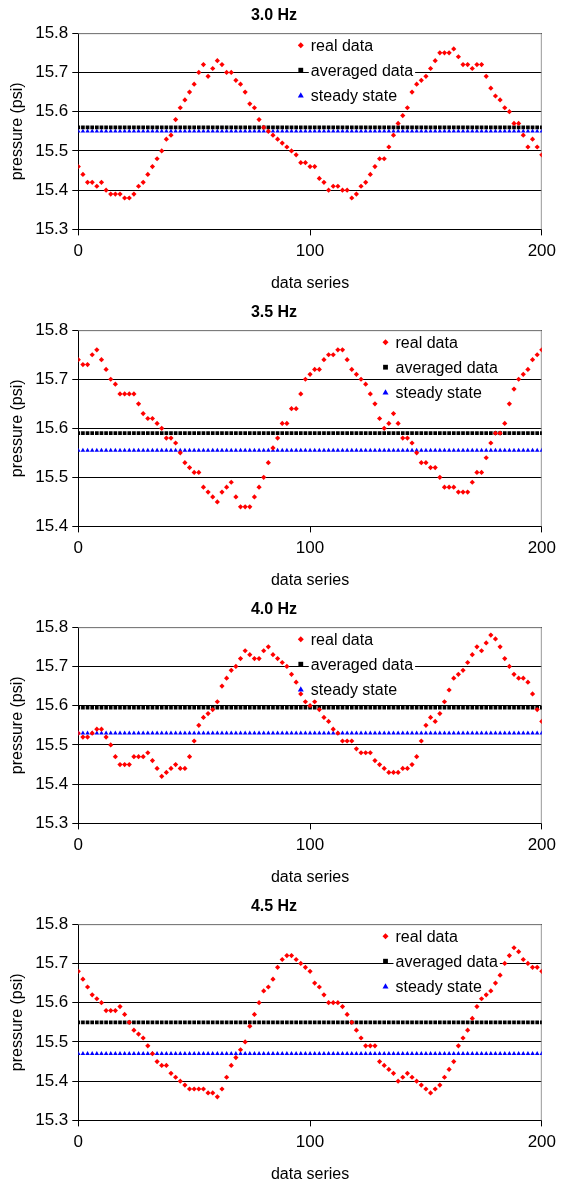 This screenshot has height=1191, width=562. What do you see at coordinates (274, 609) in the screenshot?
I see `chart-title: 4.0 Hz` at bounding box center [274, 609].